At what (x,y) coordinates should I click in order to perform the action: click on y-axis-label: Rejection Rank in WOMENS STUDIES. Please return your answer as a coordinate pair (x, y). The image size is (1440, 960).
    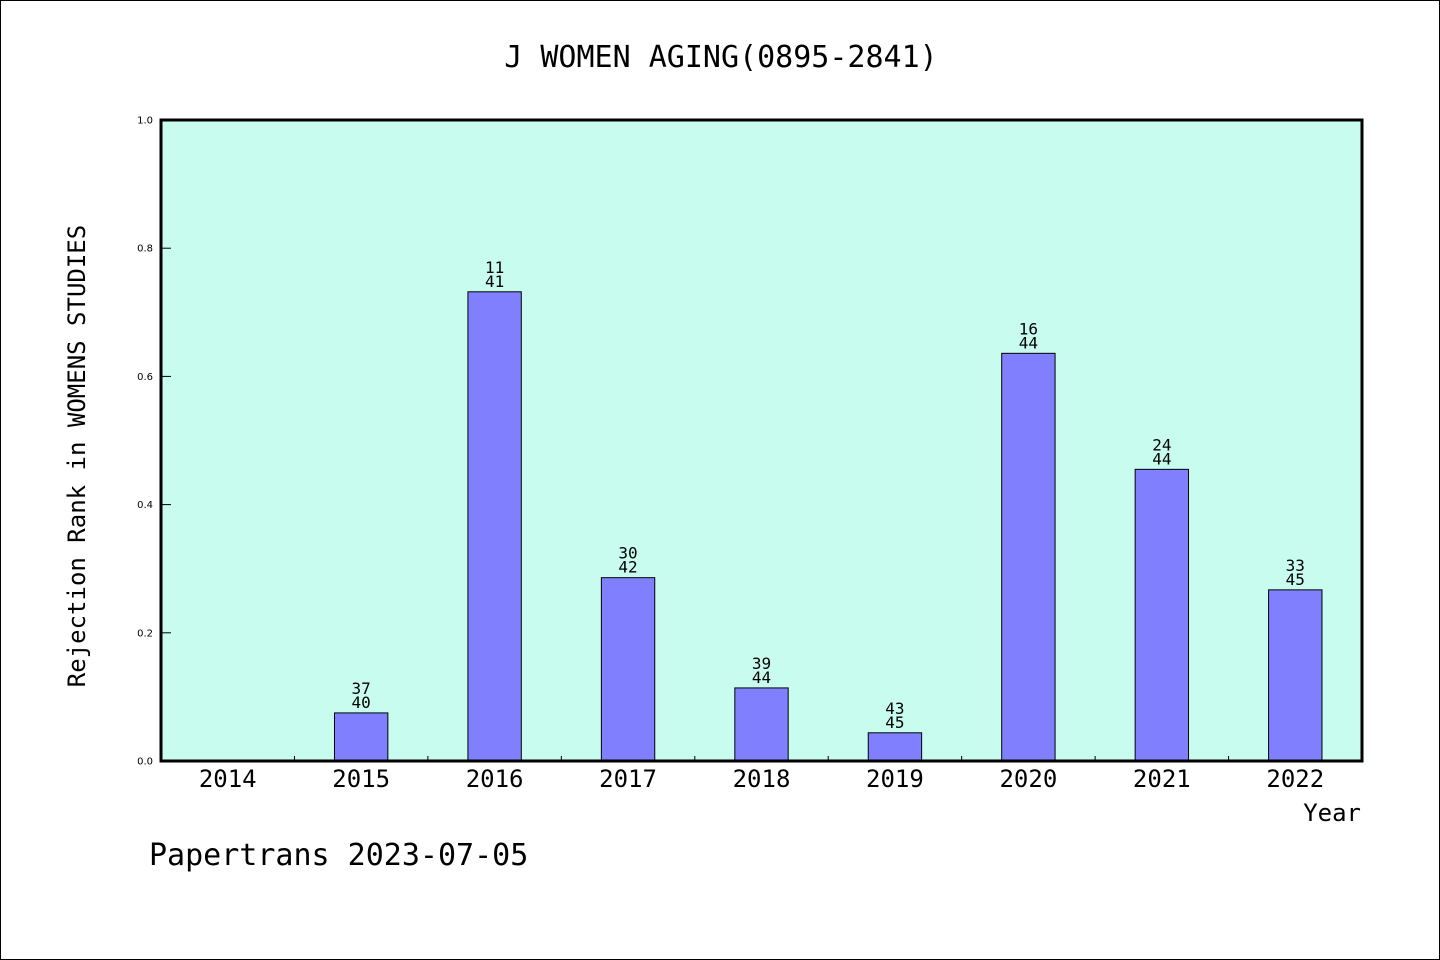
    Looking at the image, I should click on (77, 456).